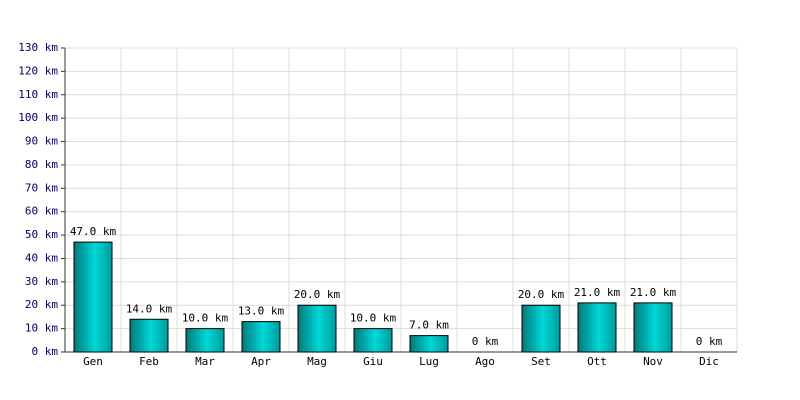 The width and height of the screenshot is (800, 400). I want to click on x-tick-label: Dic, so click(709, 361).